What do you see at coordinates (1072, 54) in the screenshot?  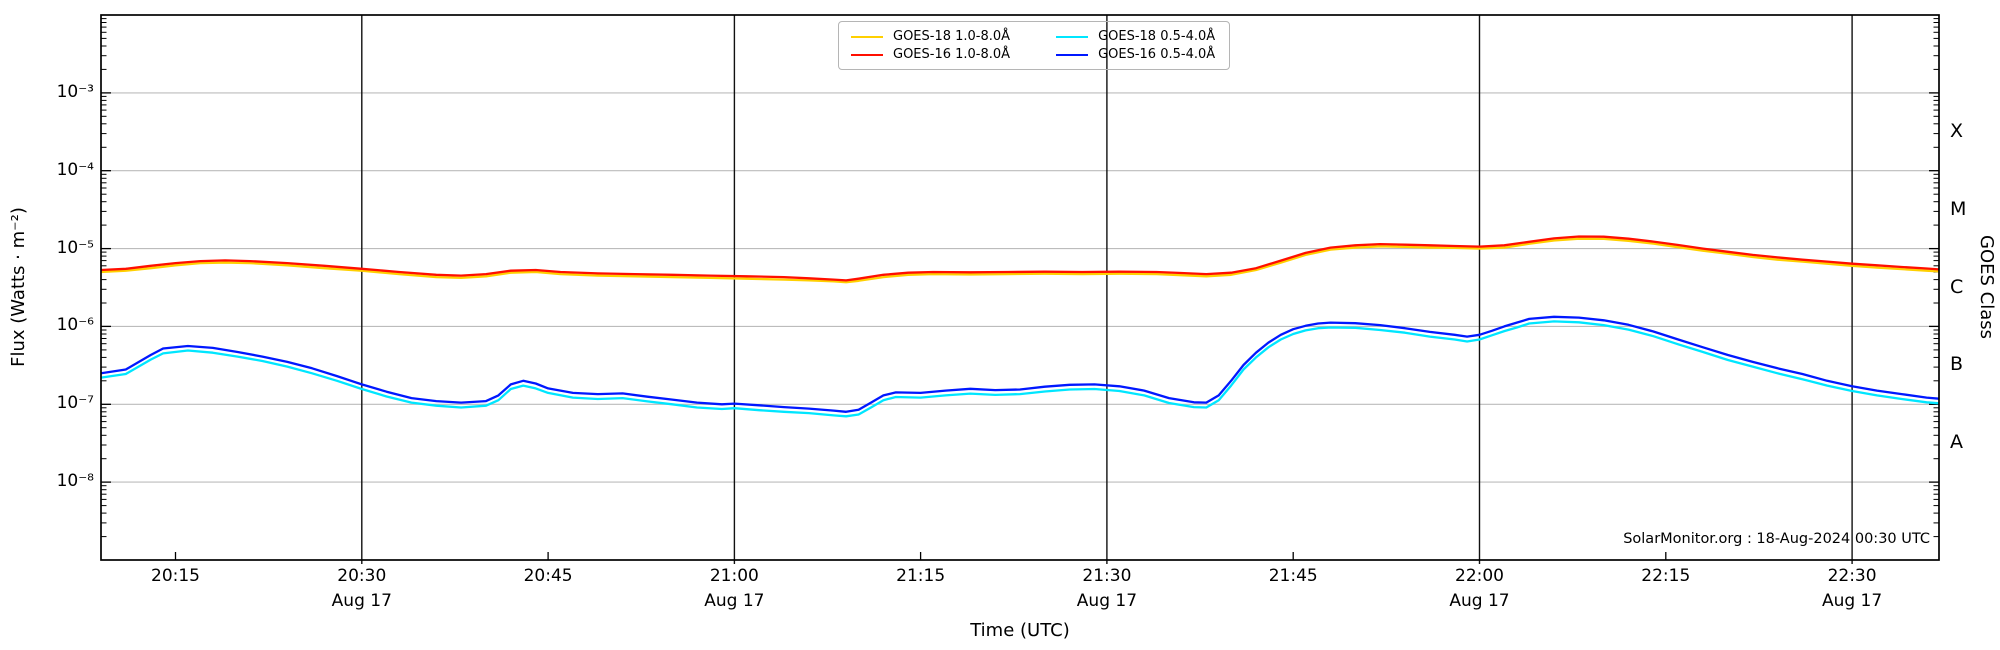 I see `line-swatch-goes16-short-icon` at bounding box center [1072, 54].